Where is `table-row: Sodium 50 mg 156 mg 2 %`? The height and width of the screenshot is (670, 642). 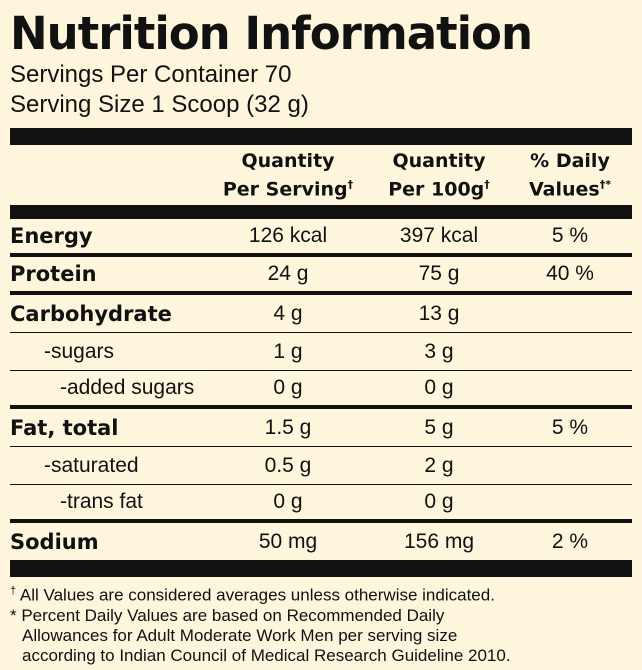
table-row: Sodium 50 mg 156 mg 2 % is located at coordinates (321, 541).